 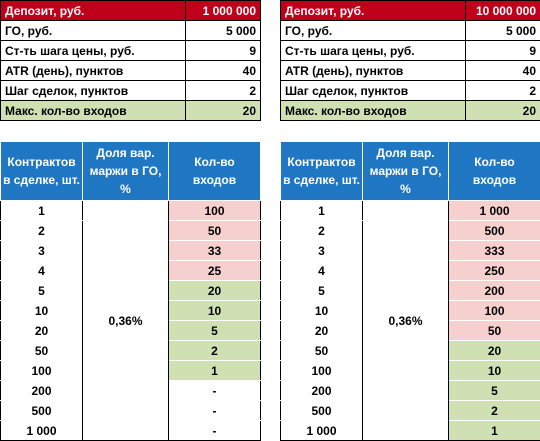 I want to click on table-row: 100 10, so click(x=410, y=370).